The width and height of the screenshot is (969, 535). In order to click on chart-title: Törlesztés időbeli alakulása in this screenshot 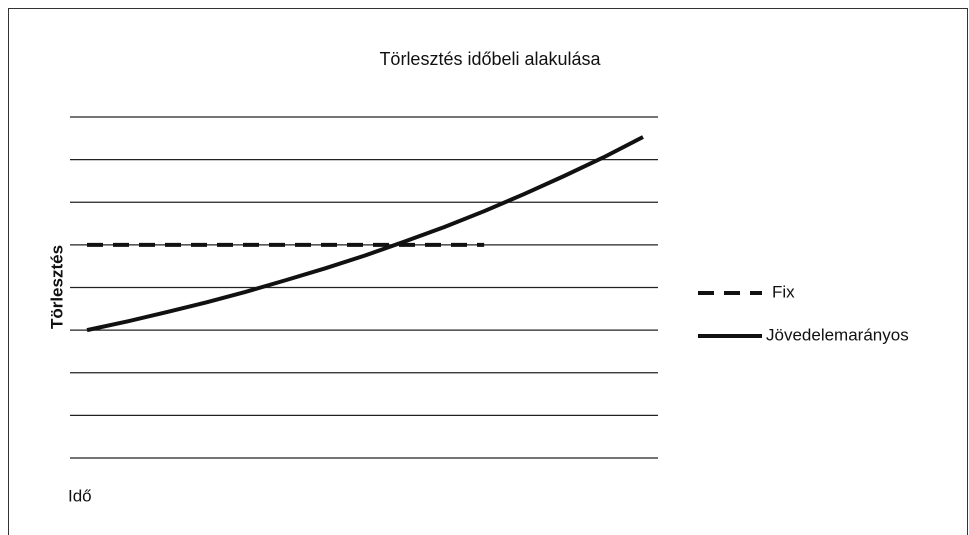, I will do `click(490, 59)`.